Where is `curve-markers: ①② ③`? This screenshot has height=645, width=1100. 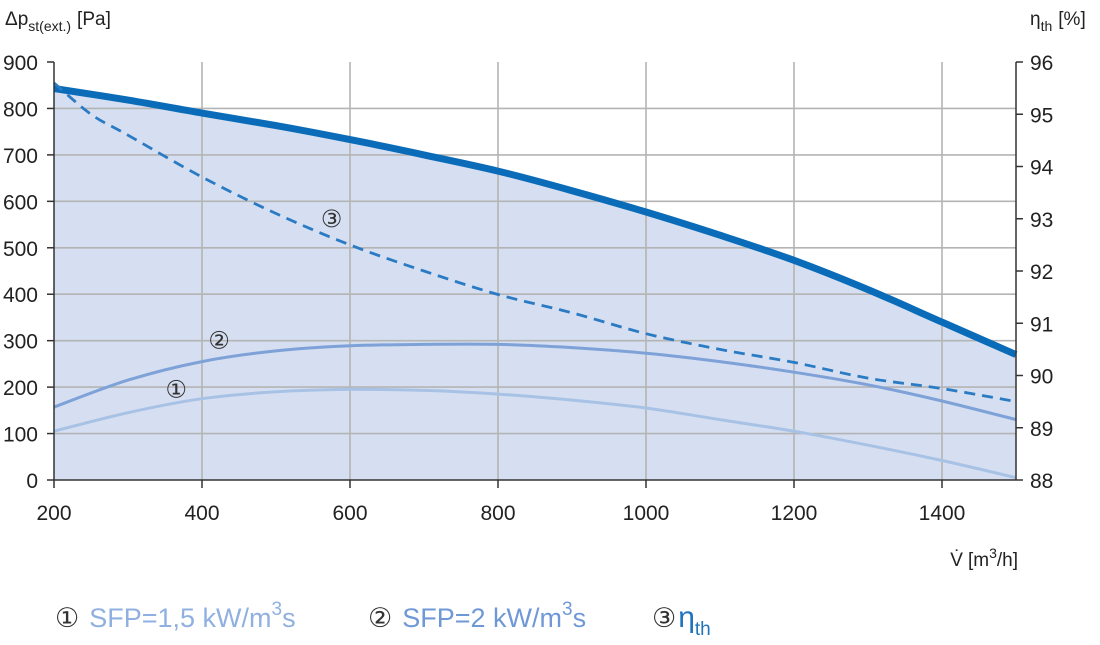 curve-markers: ①② ③ is located at coordinates (253, 304).